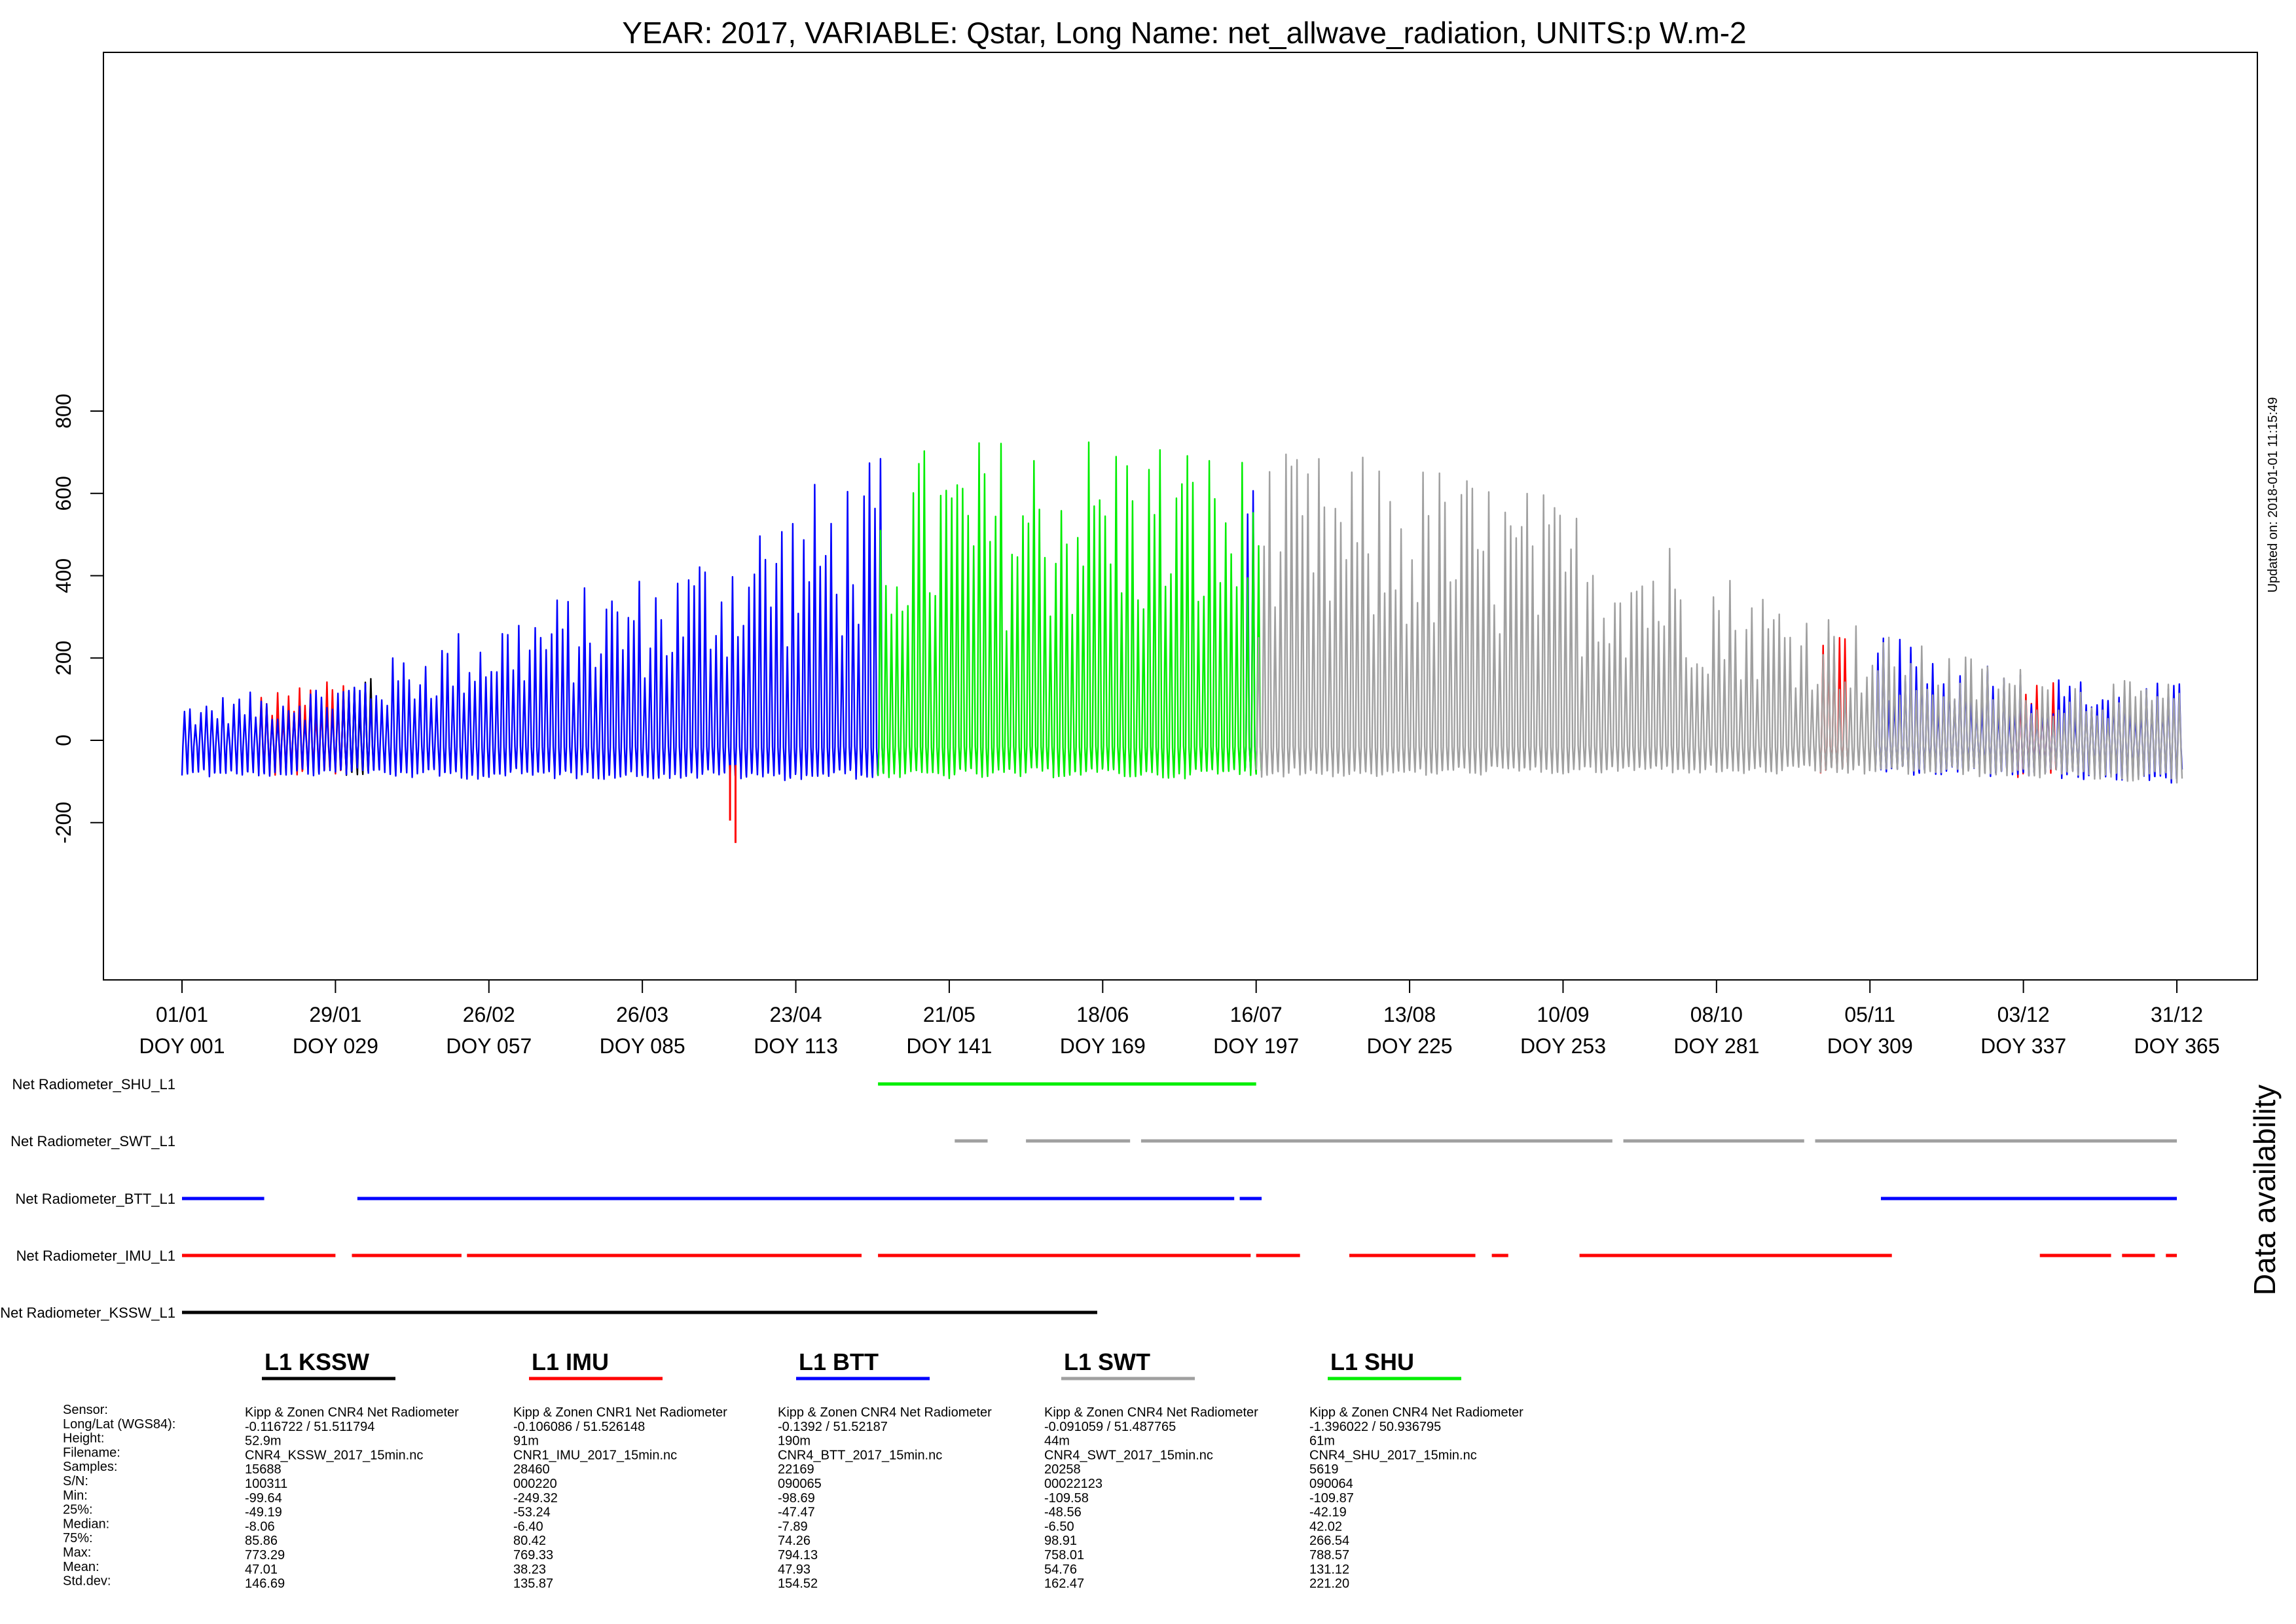  I want to click on updated-timestamp: Updated on: 2018-01-01 11:15:49, so click(2273, 495).